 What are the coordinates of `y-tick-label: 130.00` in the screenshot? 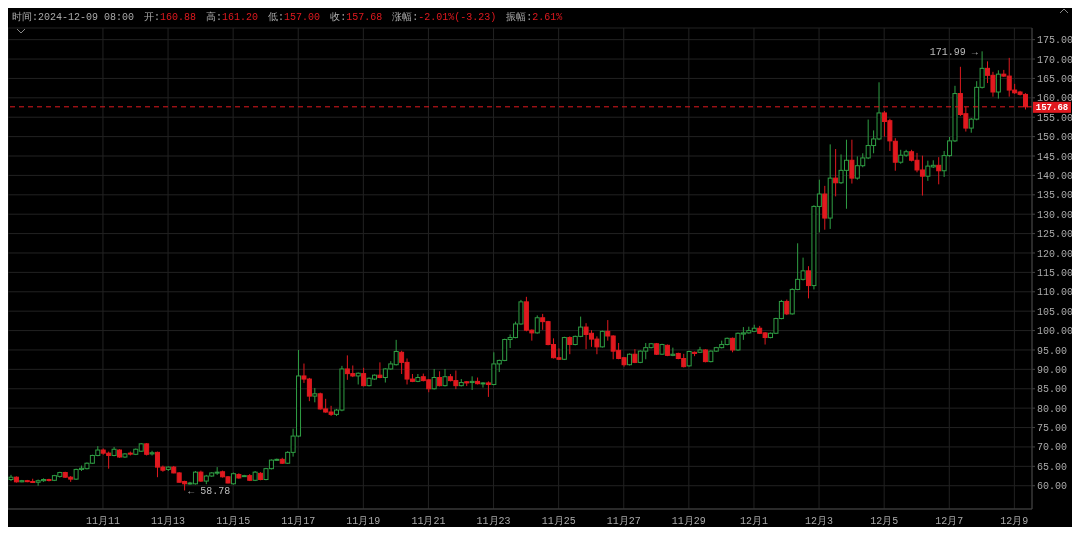 It's located at (1055, 215).